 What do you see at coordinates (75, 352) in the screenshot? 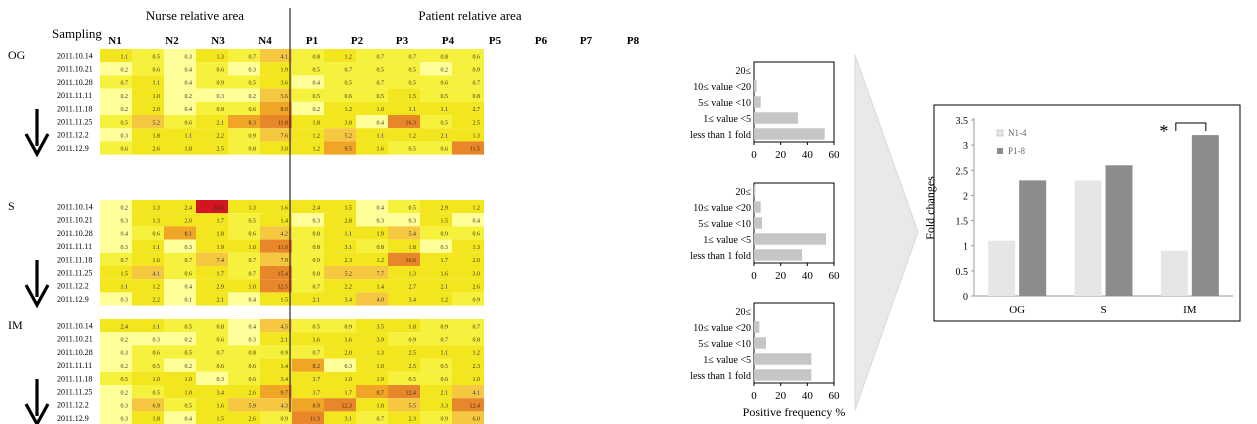
I see `date-label: 2011.10.28` at bounding box center [75, 352].